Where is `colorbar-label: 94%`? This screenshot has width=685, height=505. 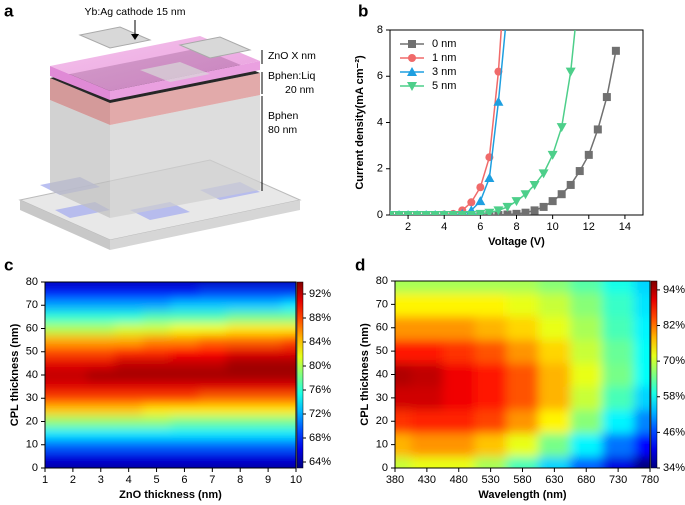 colorbar-label: 94% is located at coordinates (674, 290).